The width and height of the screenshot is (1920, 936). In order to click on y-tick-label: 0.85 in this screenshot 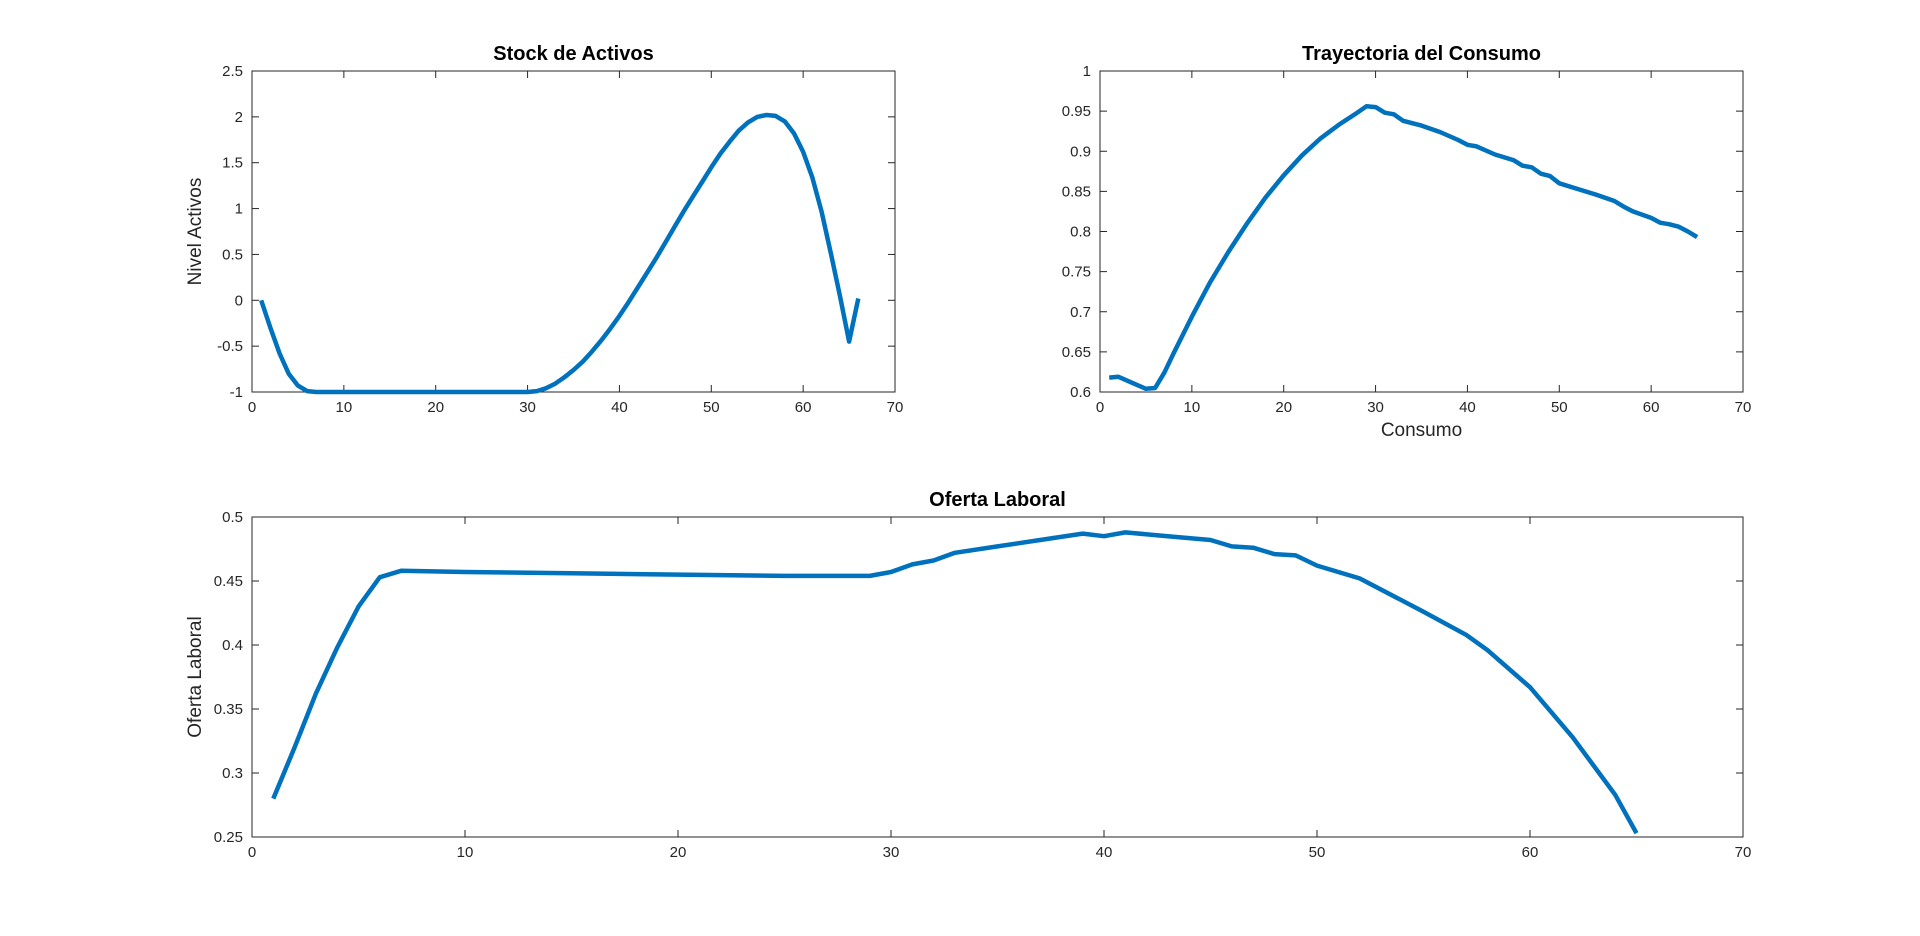, I will do `click(1076, 191)`.